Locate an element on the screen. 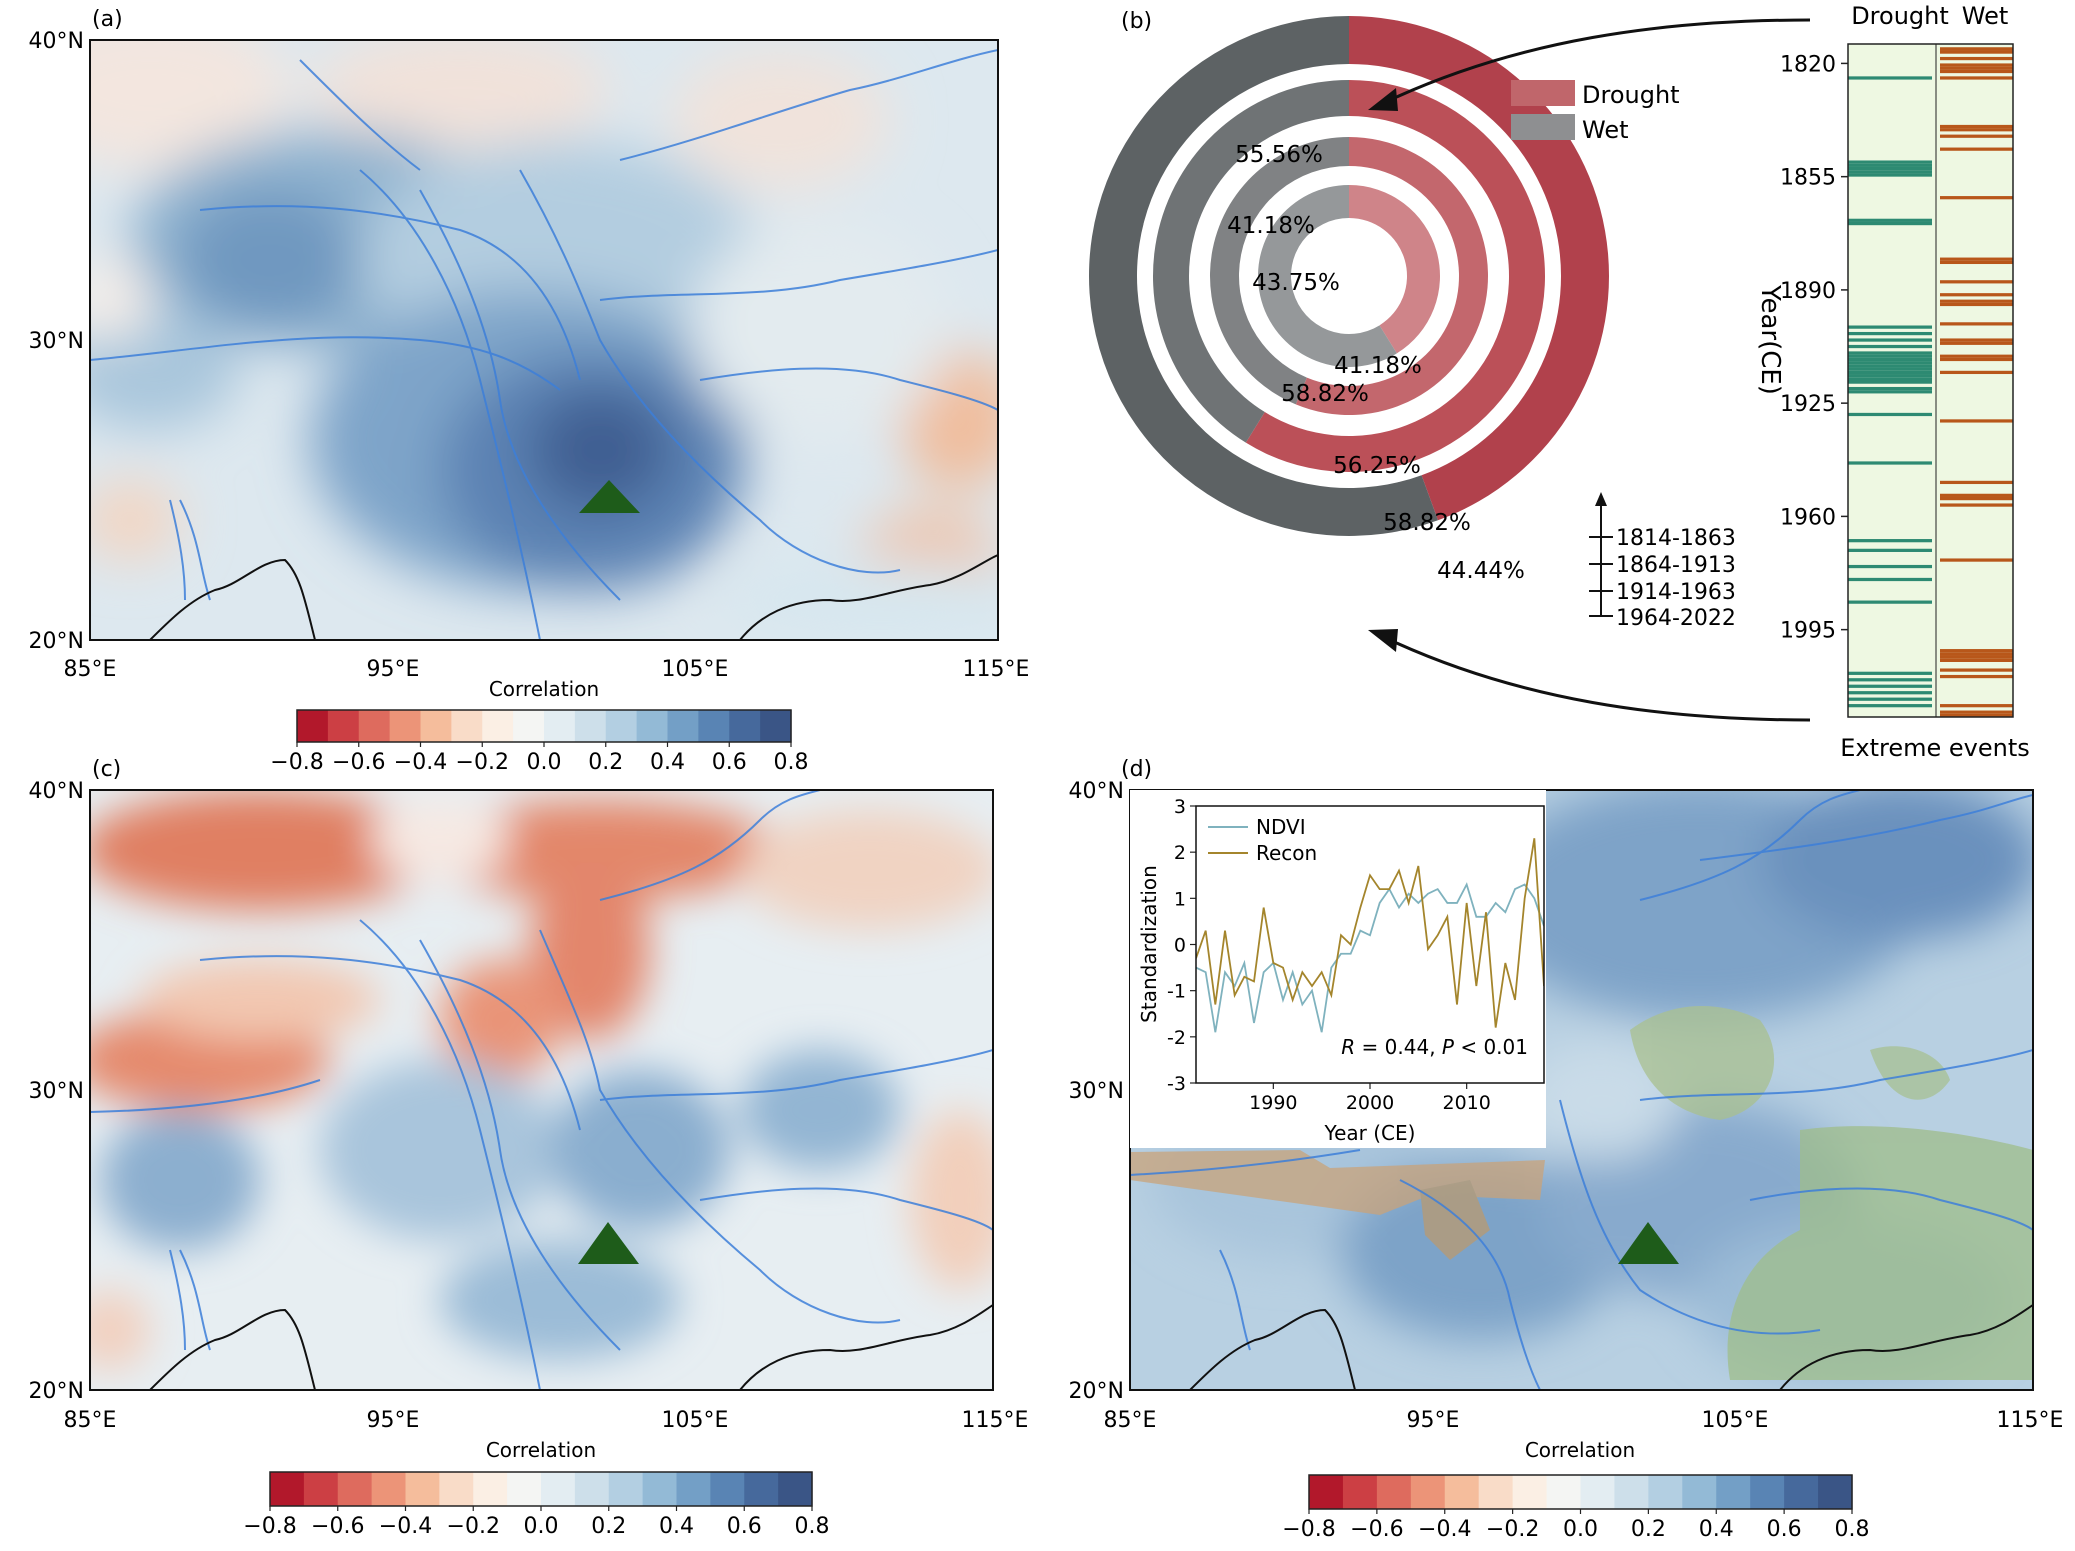 Image resolution: width=2075 pixels, height=1551 pixels. timeline-ylabel: Year(CE) is located at coordinates (1770, 339).